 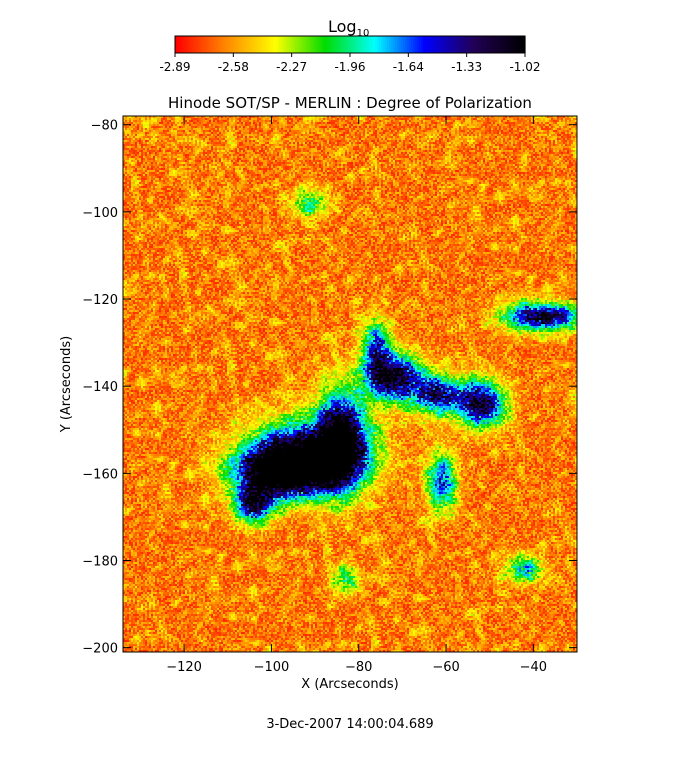 I want to click on colorbar-tick-label: -1.33, so click(x=466, y=67).